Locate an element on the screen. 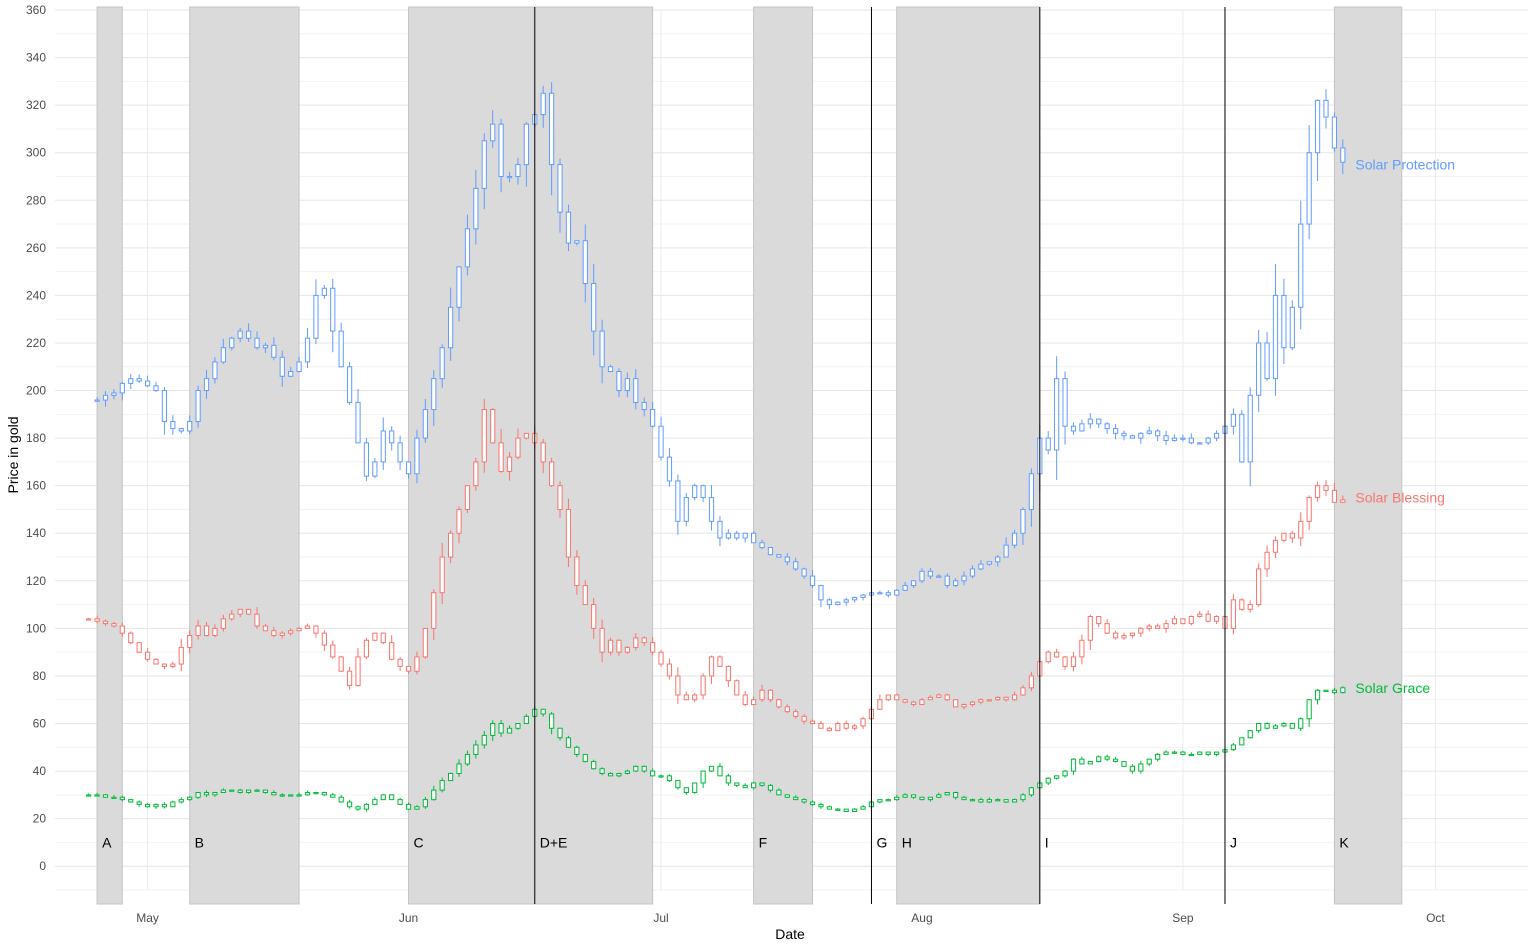  y-tick-label: 360 is located at coordinates (36, 10).